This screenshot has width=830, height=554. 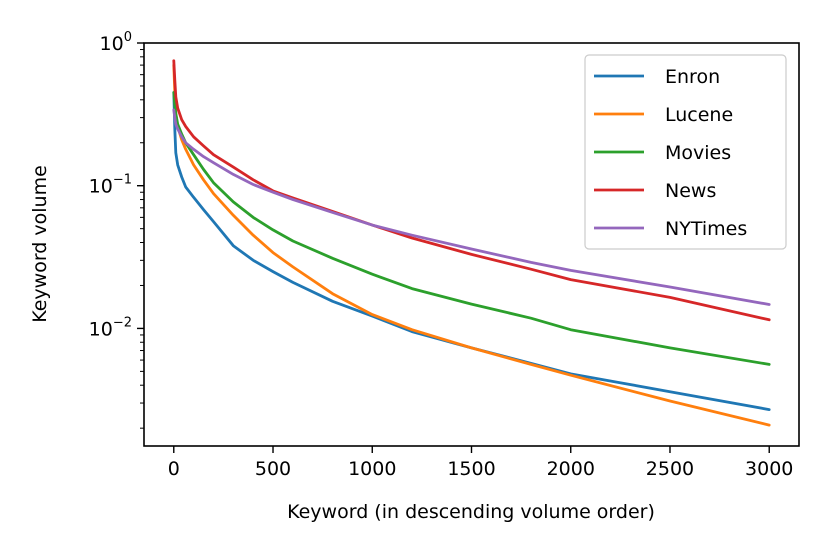 I want to click on x-tick-label: 2000, so click(x=571, y=469).